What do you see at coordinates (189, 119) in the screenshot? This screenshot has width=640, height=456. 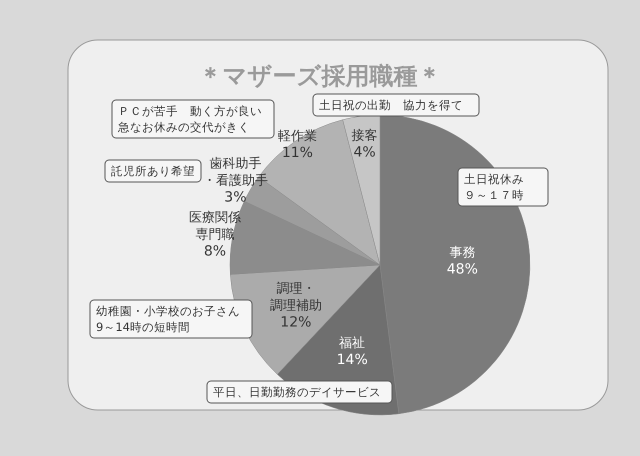 I see `text: ＰＣが苦手 動く方が良い急なお休みの交代がきく` at bounding box center [189, 119].